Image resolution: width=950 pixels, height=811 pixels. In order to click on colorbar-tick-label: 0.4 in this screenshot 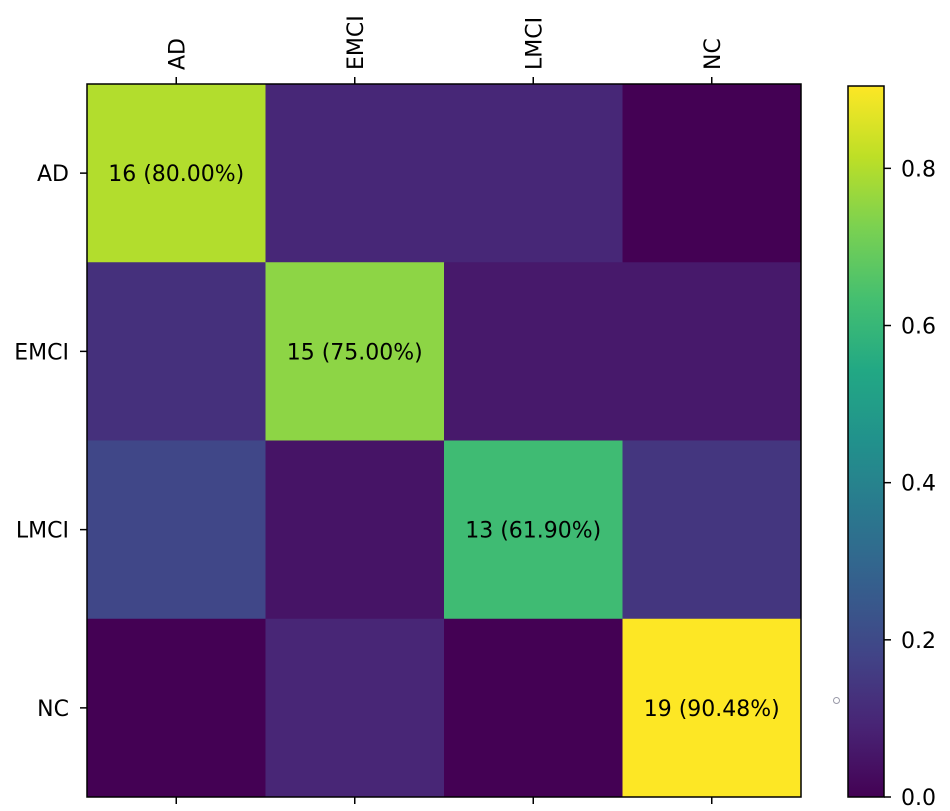, I will do `click(918, 484)`.